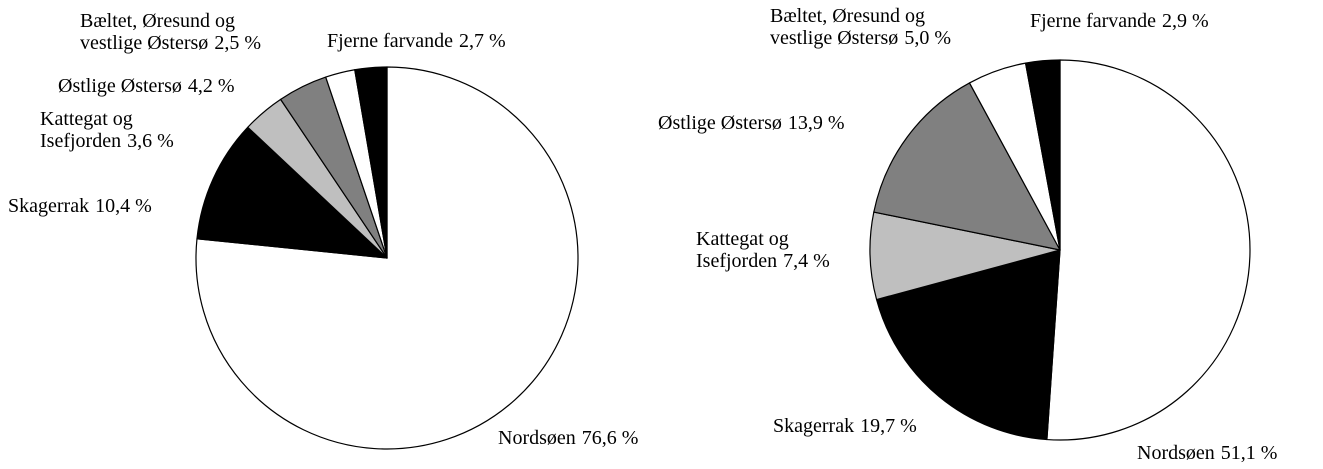 The width and height of the screenshot is (1323, 469). What do you see at coordinates (610, 438) in the screenshot?
I see `value-label: 76,6 %` at bounding box center [610, 438].